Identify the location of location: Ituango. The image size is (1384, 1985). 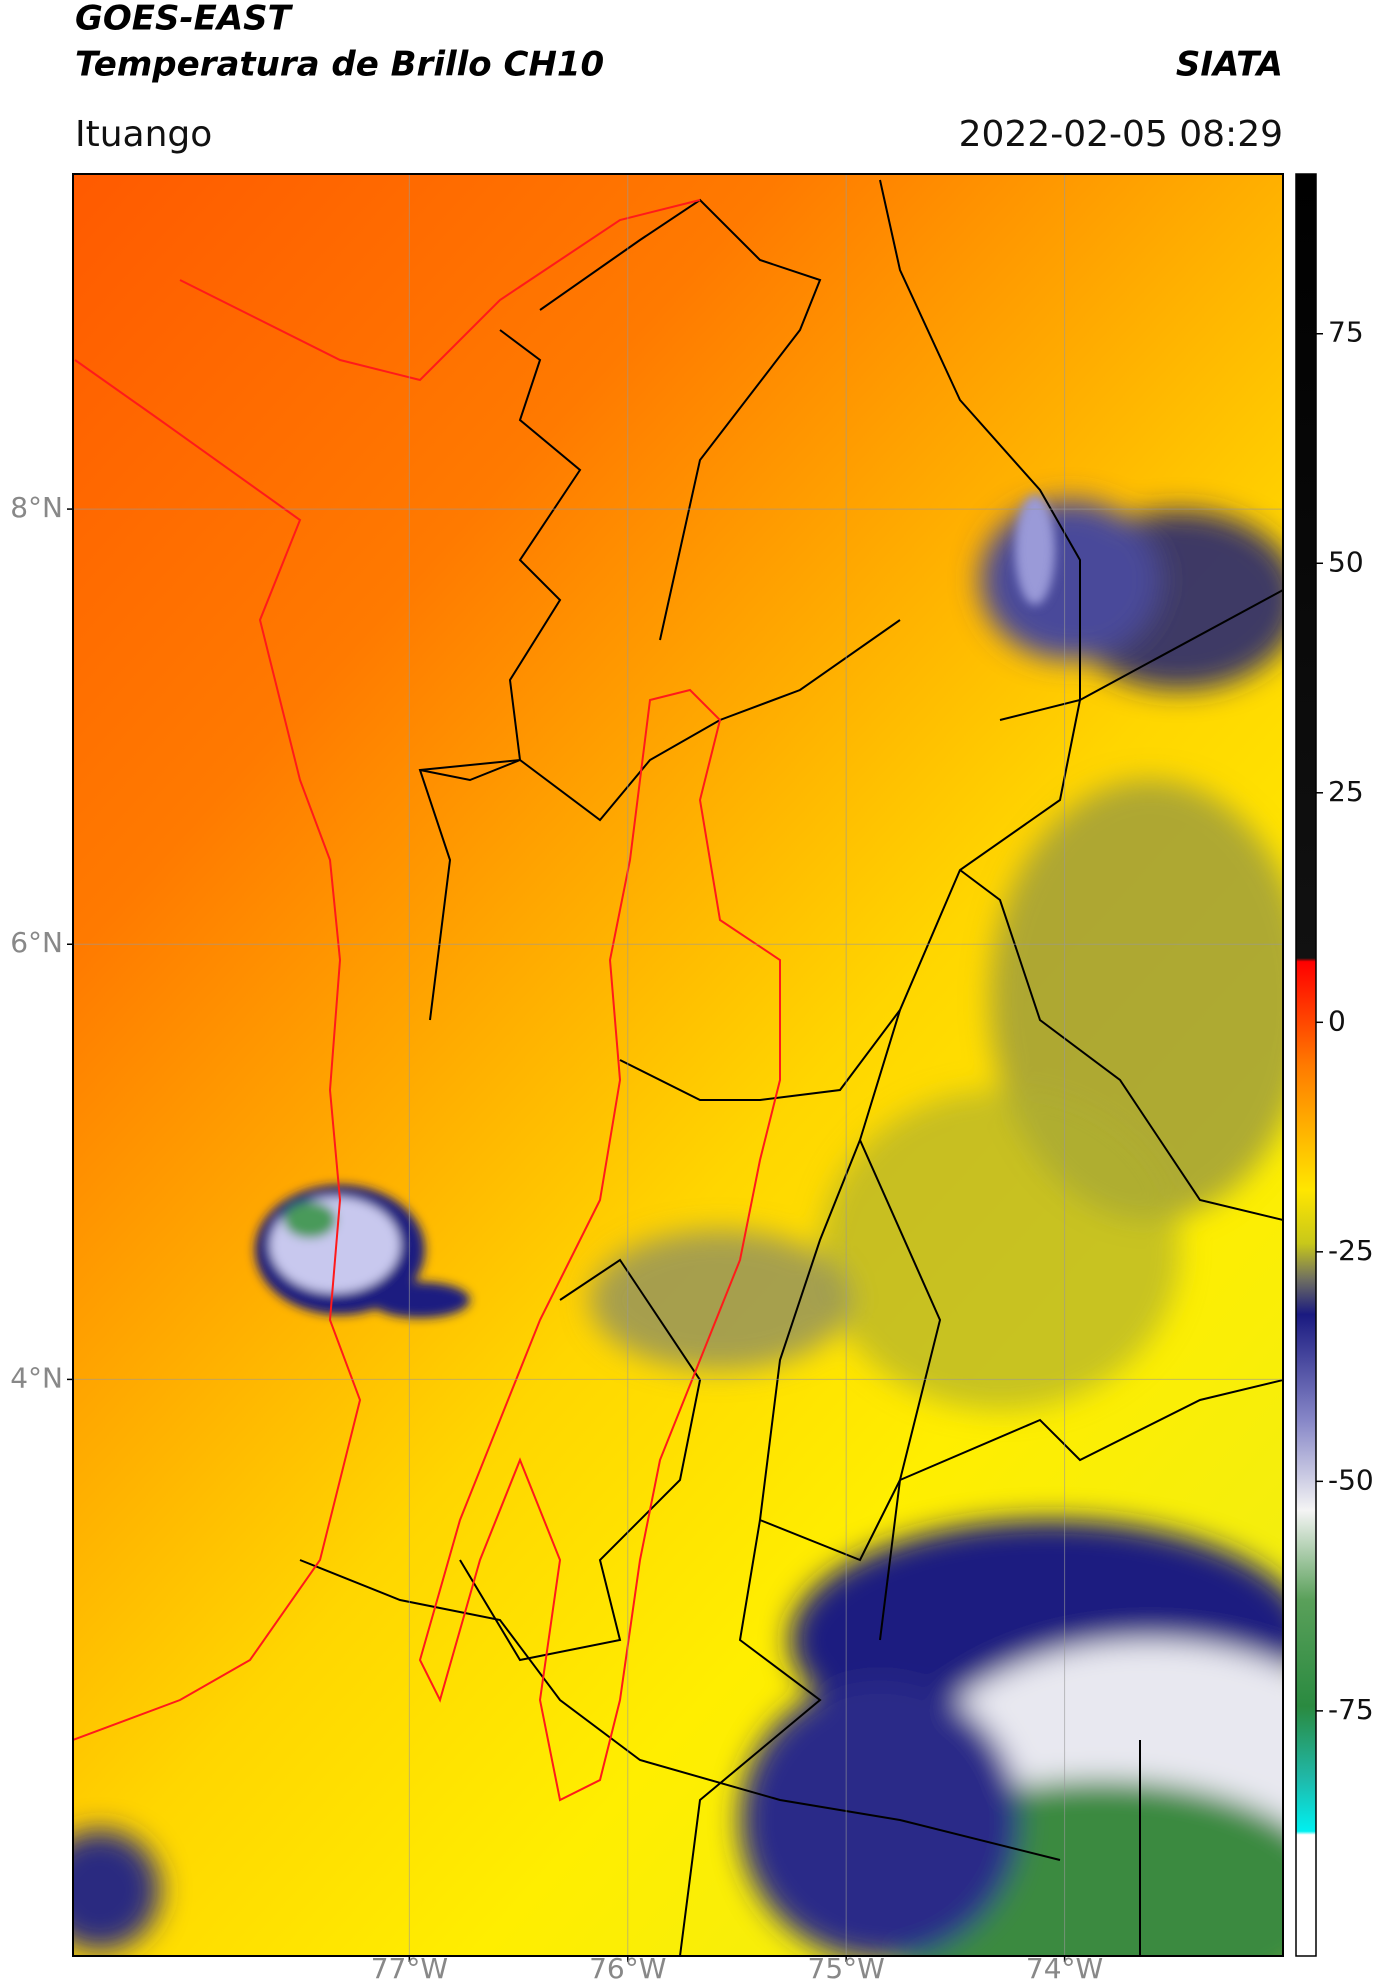
(143, 134).